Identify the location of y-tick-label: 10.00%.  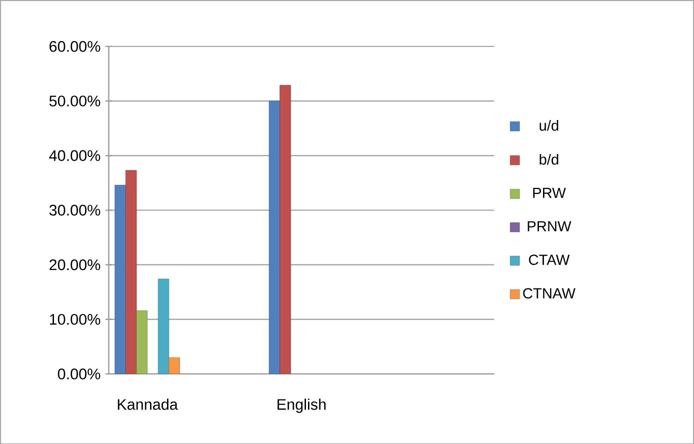
(75, 319).